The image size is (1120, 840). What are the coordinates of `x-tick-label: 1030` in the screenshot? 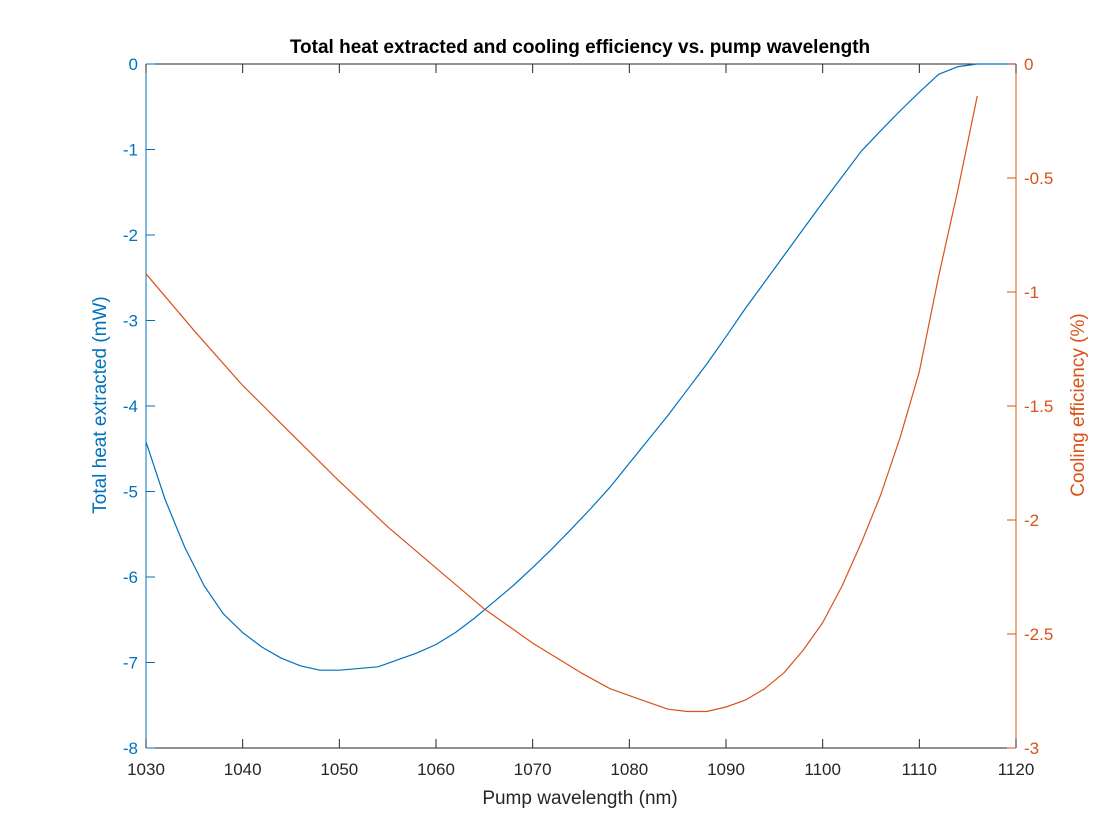 It's located at (146, 769).